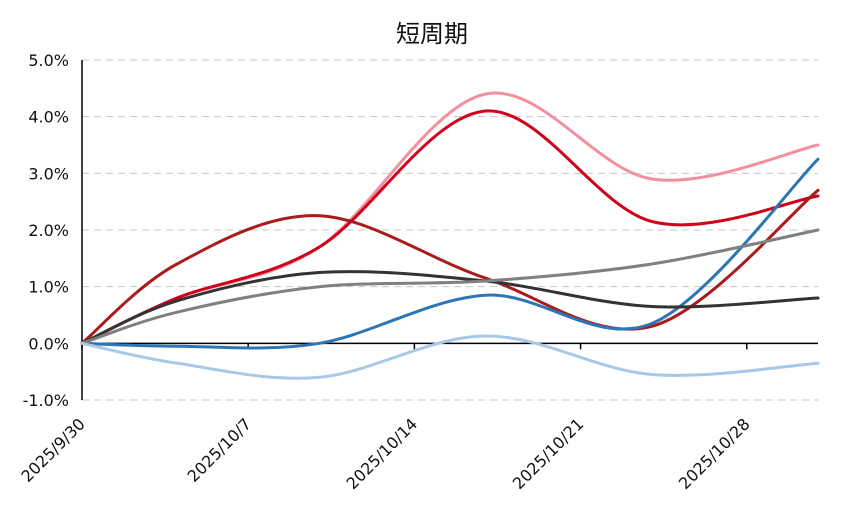 The image size is (864, 517). I want to click on y-tick-label: 0.0%, so click(48, 343).